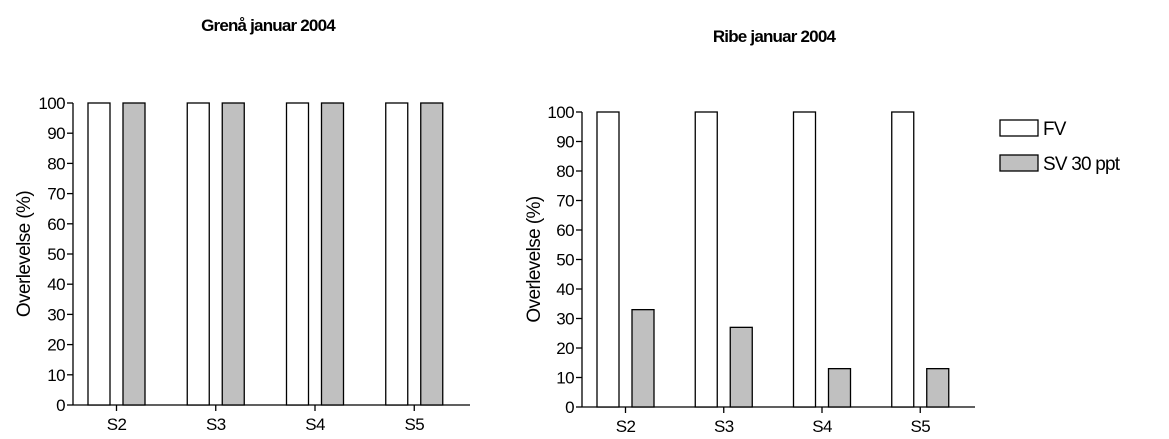 The height and width of the screenshot is (439, 1169). I want to click on legend-label: FV, so click(1055, 129).